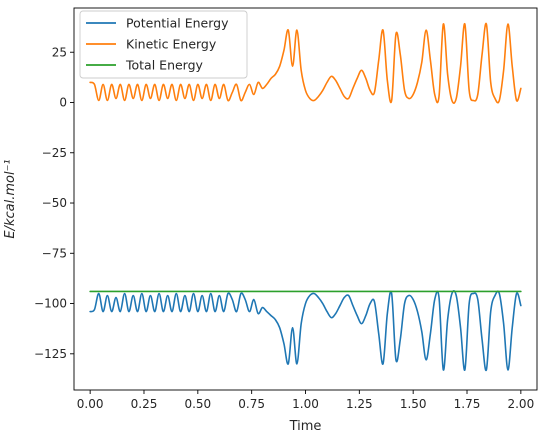 This screenshot has height=443, width=545. Describe the element at coordinates (305, 404) in the screenshot. I see `x-tick-label: 1.00` at that location.